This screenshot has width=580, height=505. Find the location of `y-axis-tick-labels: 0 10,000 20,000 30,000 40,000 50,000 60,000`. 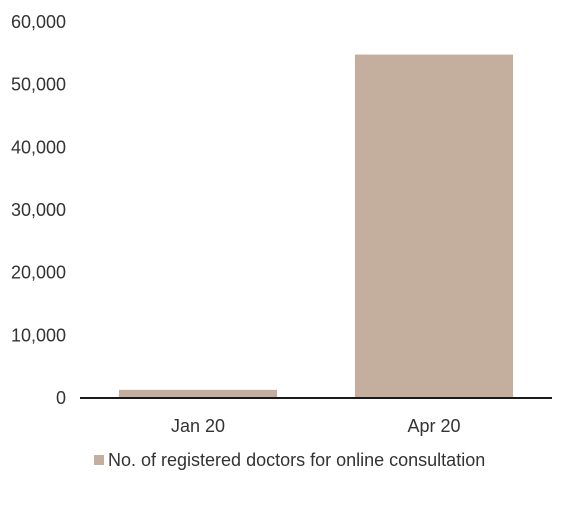

y-axis-tick-labels: 0 10,000 20,000 30,000 40,000 50,000 60,000 is located at coordinates (38, 210).